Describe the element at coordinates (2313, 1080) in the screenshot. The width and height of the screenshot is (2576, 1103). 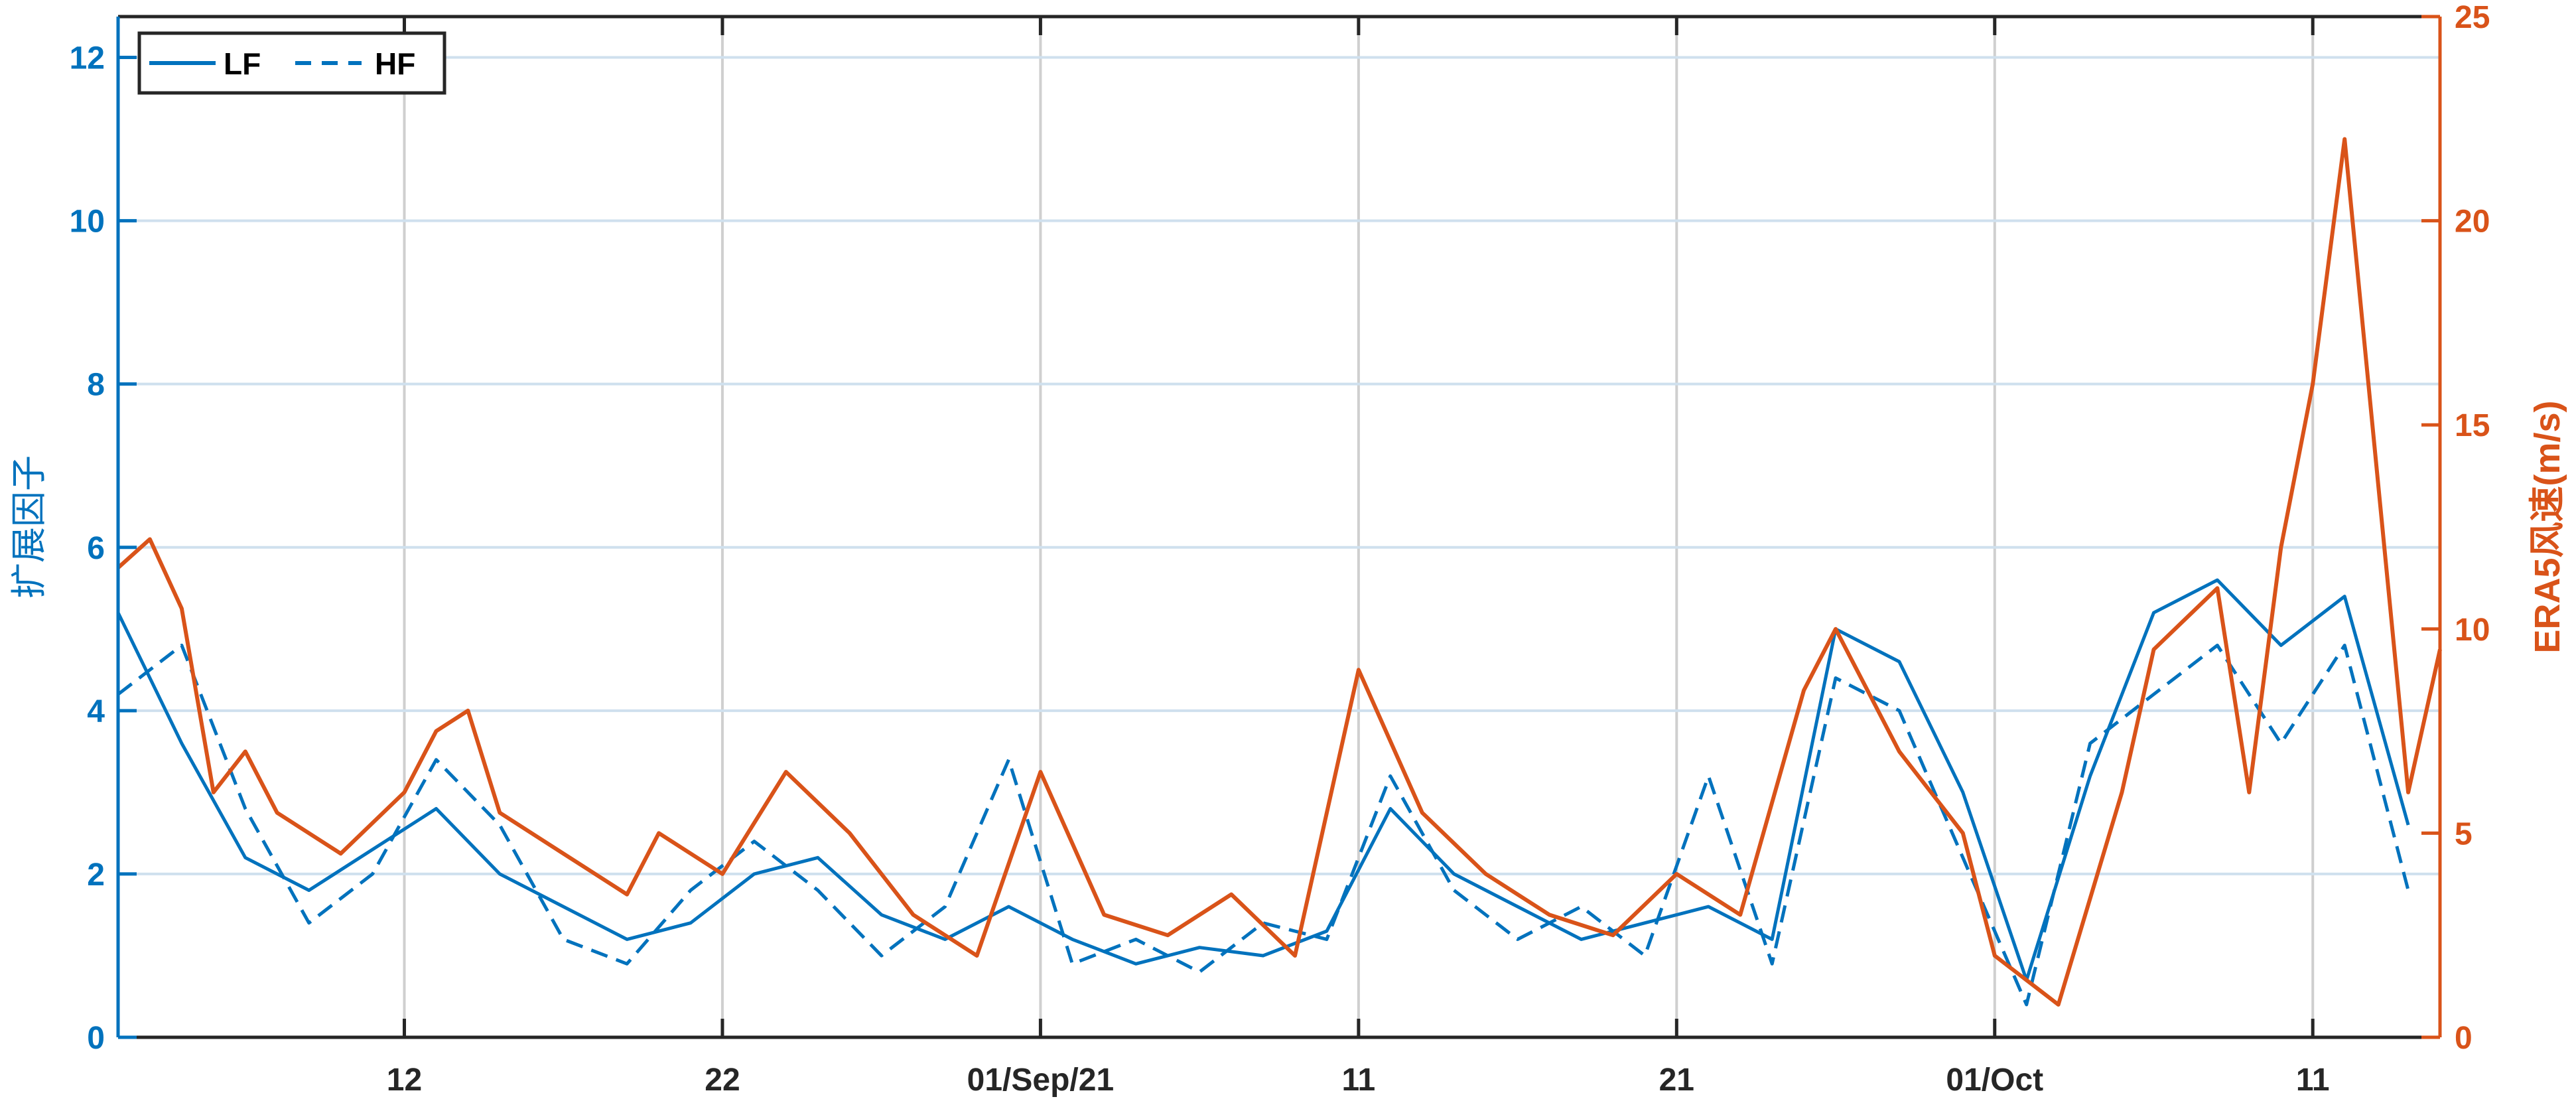
I see `x-tick-label-6: 11` at that location.